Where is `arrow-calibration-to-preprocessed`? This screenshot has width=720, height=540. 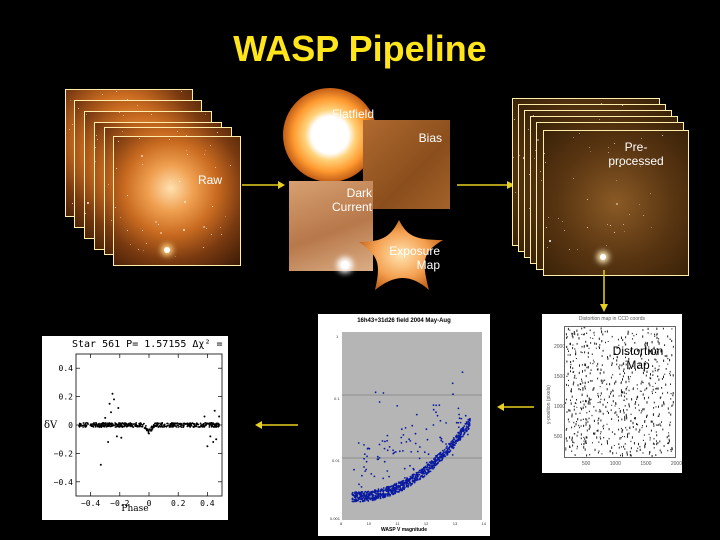 arrow-calibration-to-preprocessed is located at coordinates (486, 185).